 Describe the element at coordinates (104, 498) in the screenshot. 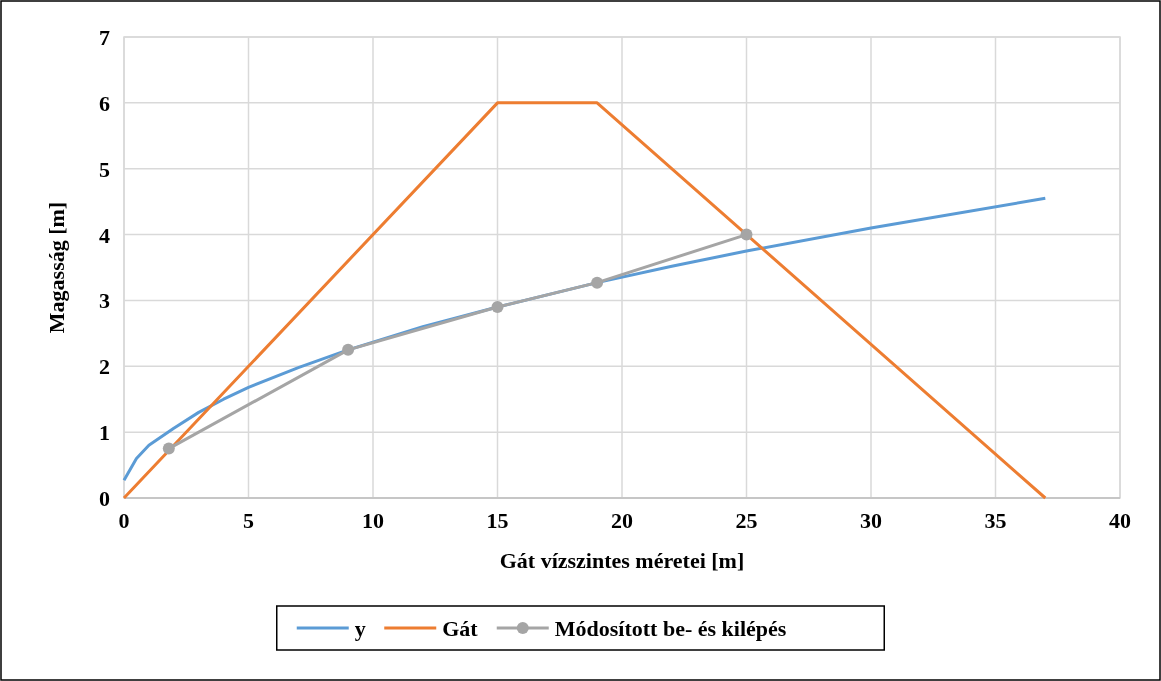

I see `y-tick-label: 0` at that location.